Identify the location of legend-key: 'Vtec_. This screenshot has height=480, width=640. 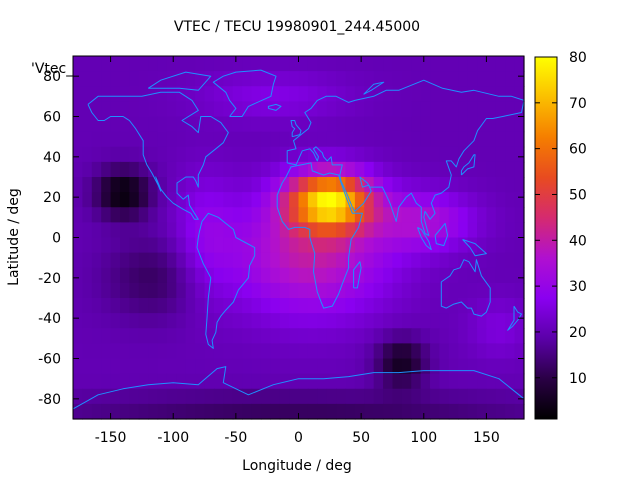
(52, 69).